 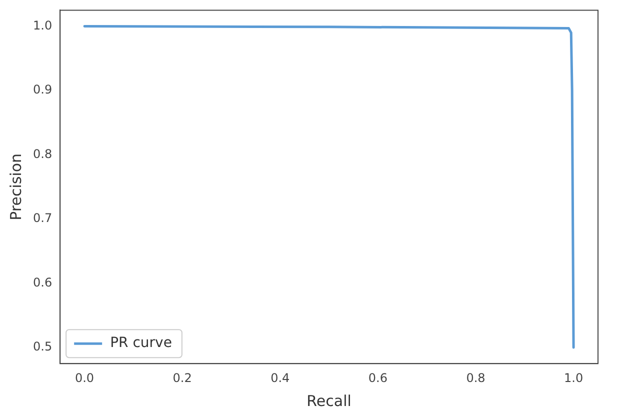 I want to click on y-tick-label: 0.8, so click(x=42, y=153).